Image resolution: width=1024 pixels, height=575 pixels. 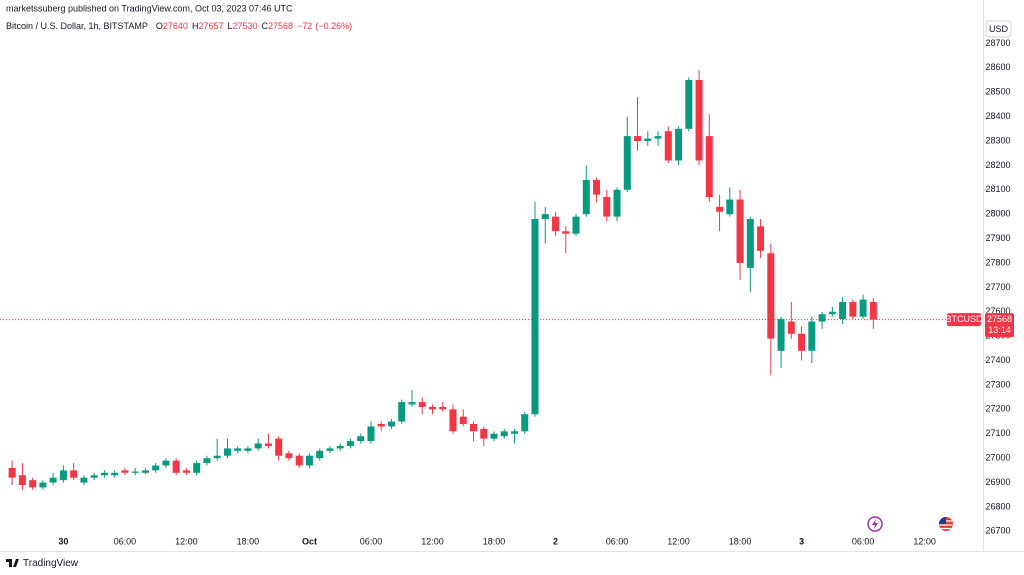 What do you see at coordinates (304, 26) in the screenshot?
I see `change-value: −72` at bounding box center [304, 26].